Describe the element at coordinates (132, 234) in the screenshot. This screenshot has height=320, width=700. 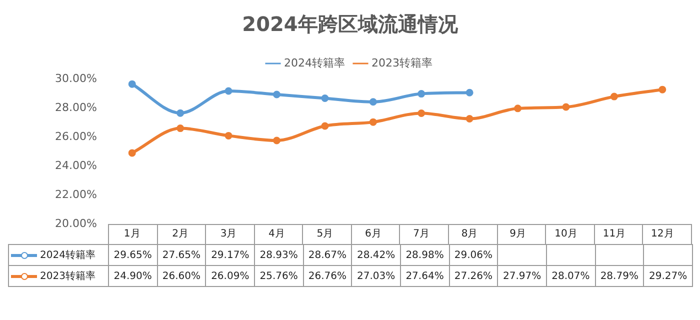
I see `x-tick-label: 1月` at that location.